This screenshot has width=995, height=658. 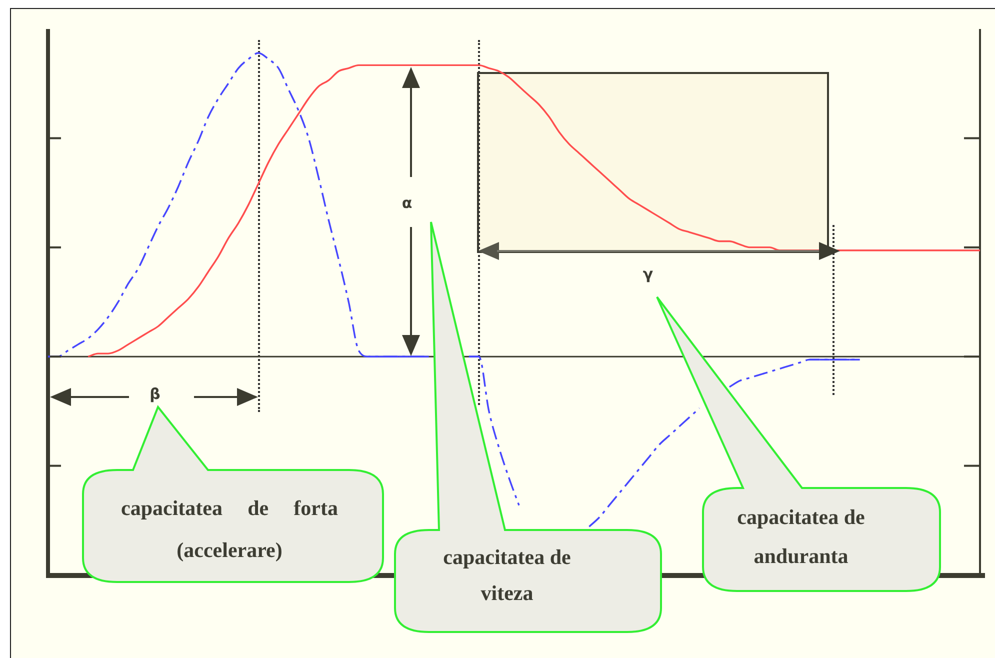 What do you see at coordinates (229, 529) in the screenshot?
I see `annotation: capacitatea de forta (accelerare)` at bounding box center [229, 529].